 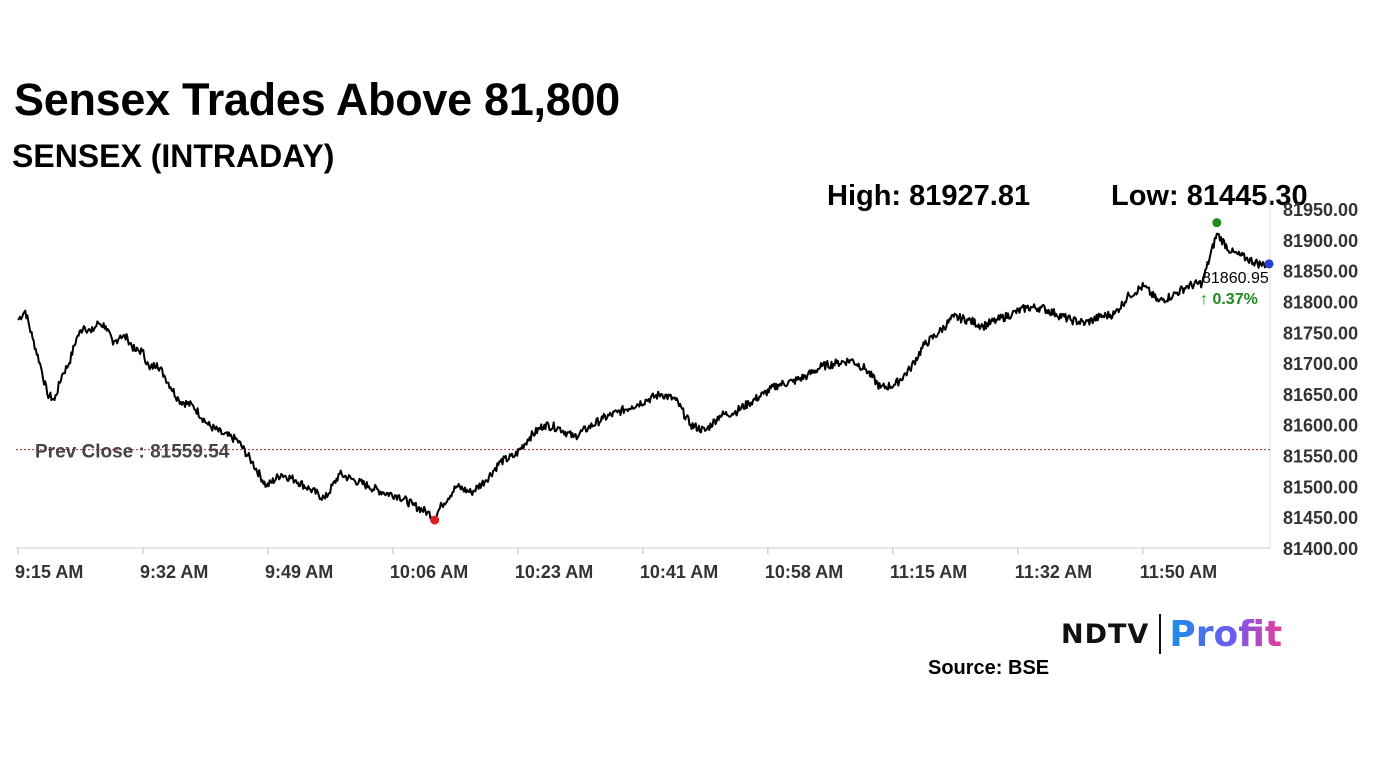 What do you see at coordinates (1053, 572) in the screenshot?
I see `x-tick-label: 11:32 AM` at bounding box center [1053, 572].